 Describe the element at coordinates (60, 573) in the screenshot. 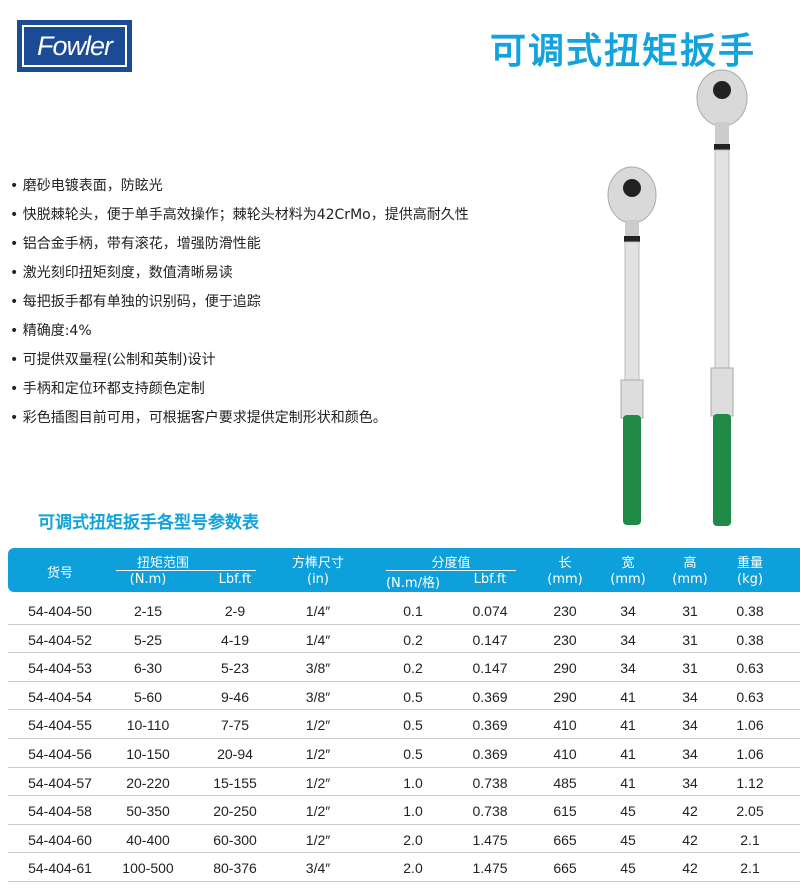

I see `col-model: 货号` at that location.